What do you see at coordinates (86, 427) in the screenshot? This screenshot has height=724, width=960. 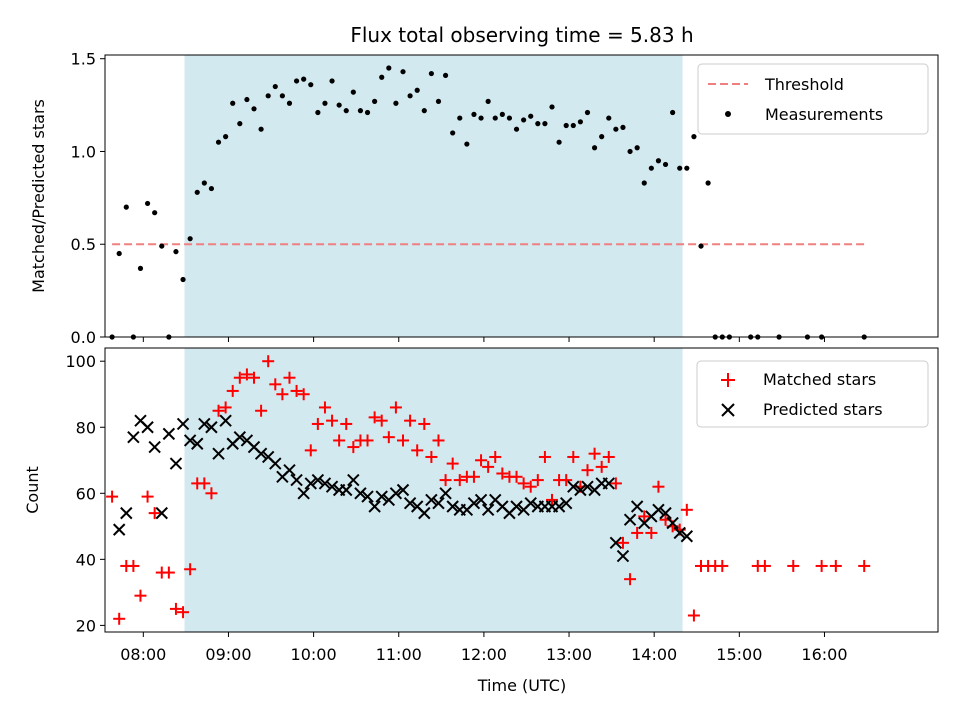 I see `count-y-tick-label: 80` at bounding box center [86, 427].